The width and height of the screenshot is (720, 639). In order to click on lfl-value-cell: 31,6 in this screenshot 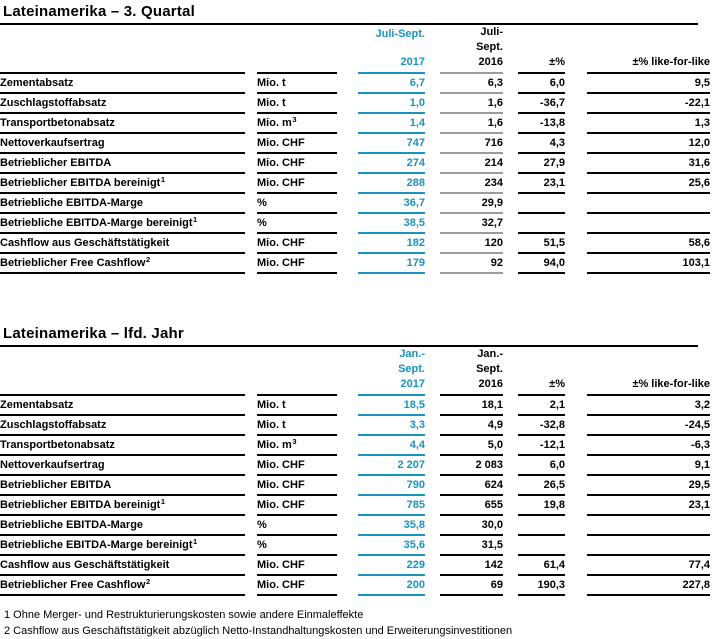, I will do `click(648, 164)`.